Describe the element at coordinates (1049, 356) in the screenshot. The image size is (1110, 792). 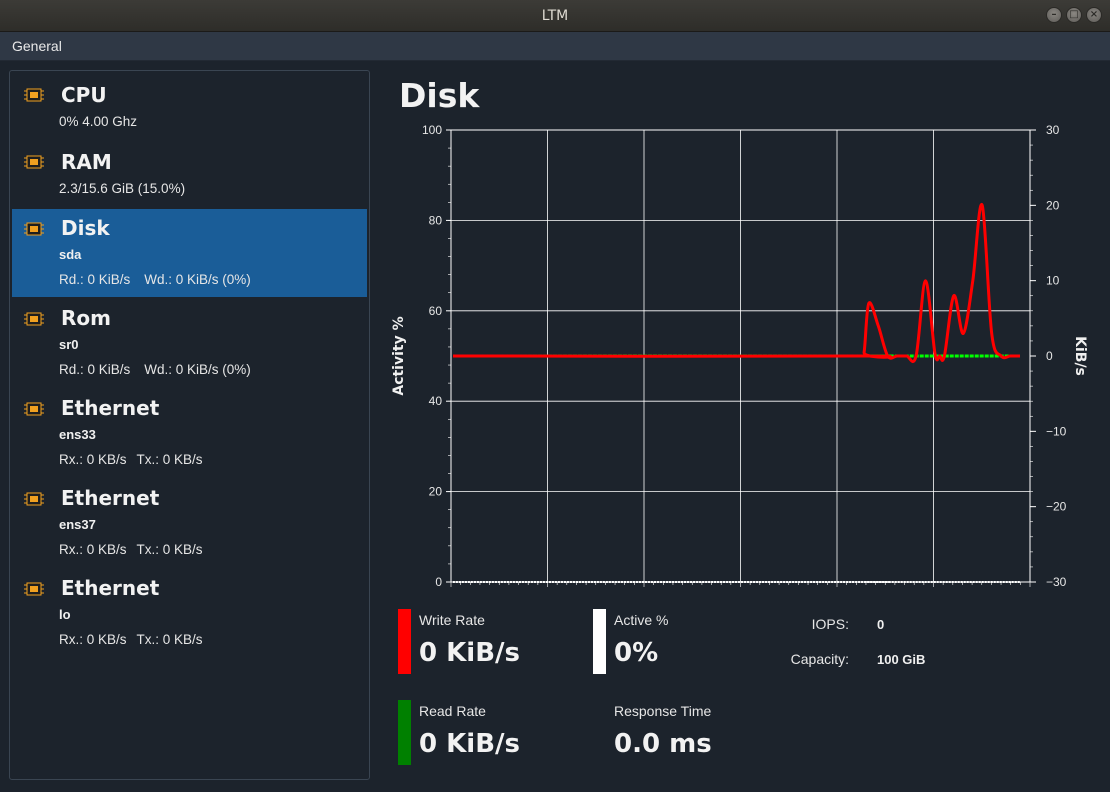
I see `right-tick-label: 0` at that location.